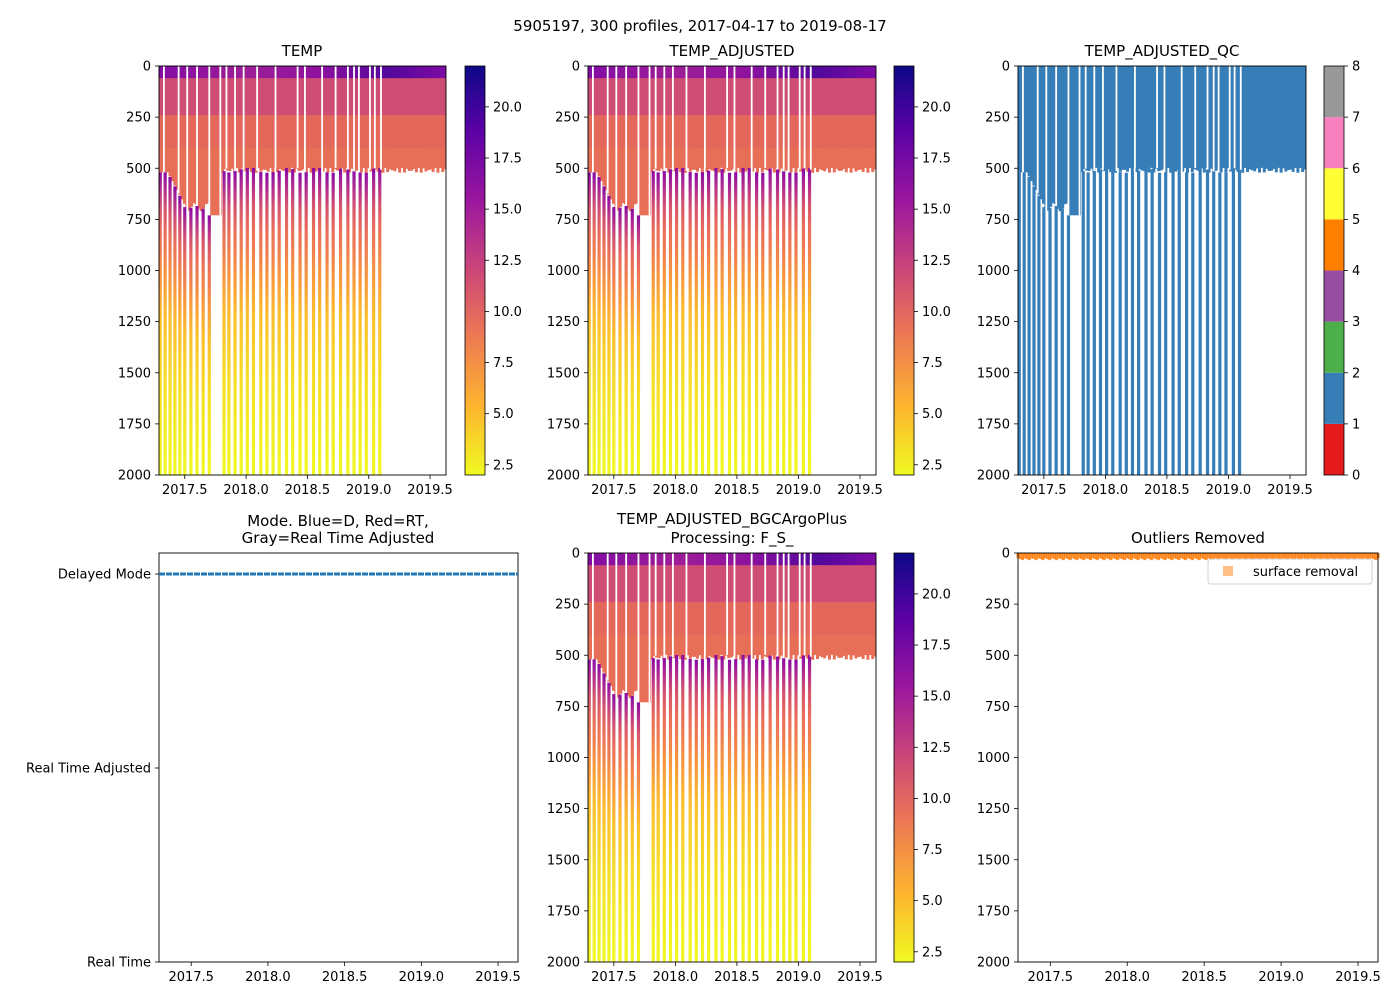  I want to click on bgcargoplus-ytick-label: 1000, so click(563, 758).